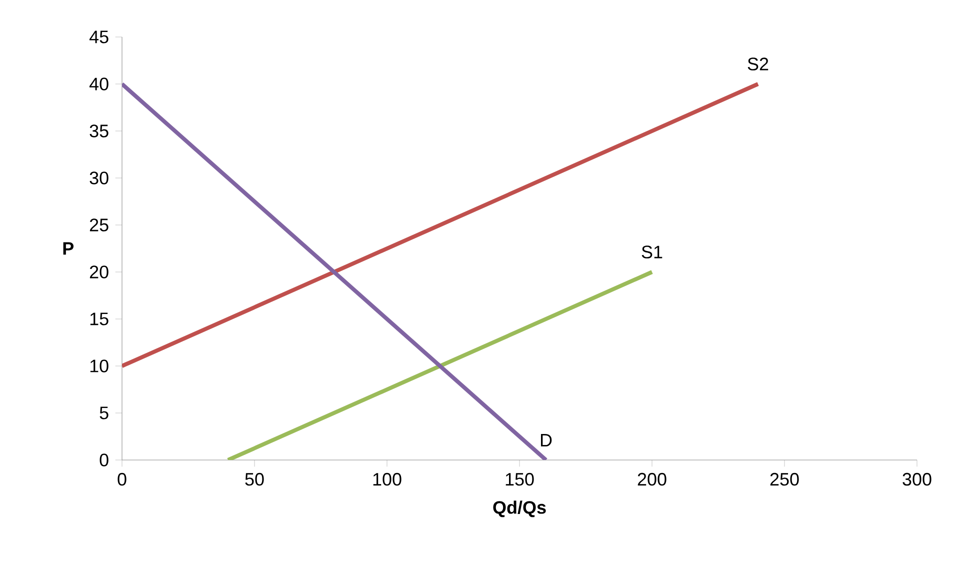  I want to click on y-axis-title: P, so click(68, 248).